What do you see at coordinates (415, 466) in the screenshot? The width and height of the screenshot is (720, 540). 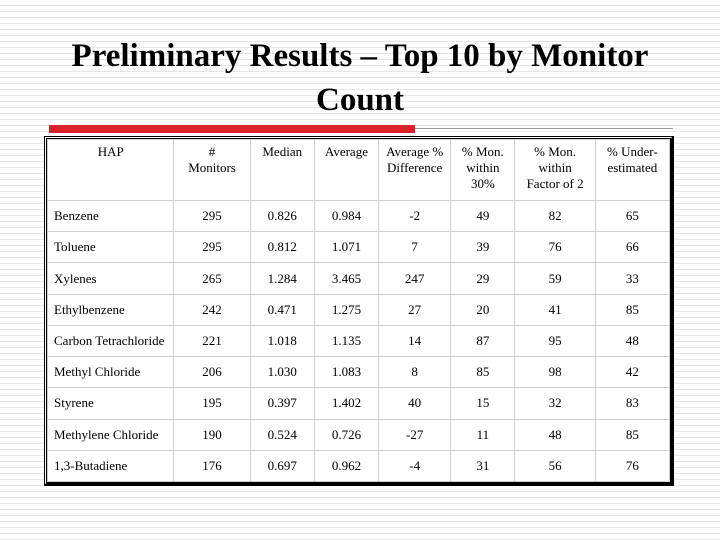 I see `table-cell-average-pct-difference: -4` at bounding box center [415, 466].